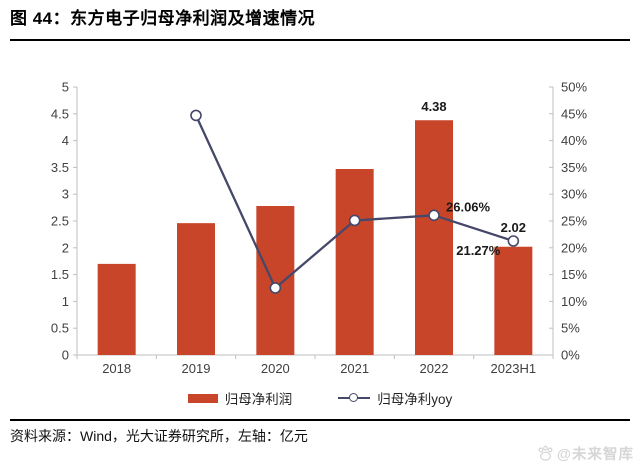  I want to click on svg-text: 2021, so click(354, 368).